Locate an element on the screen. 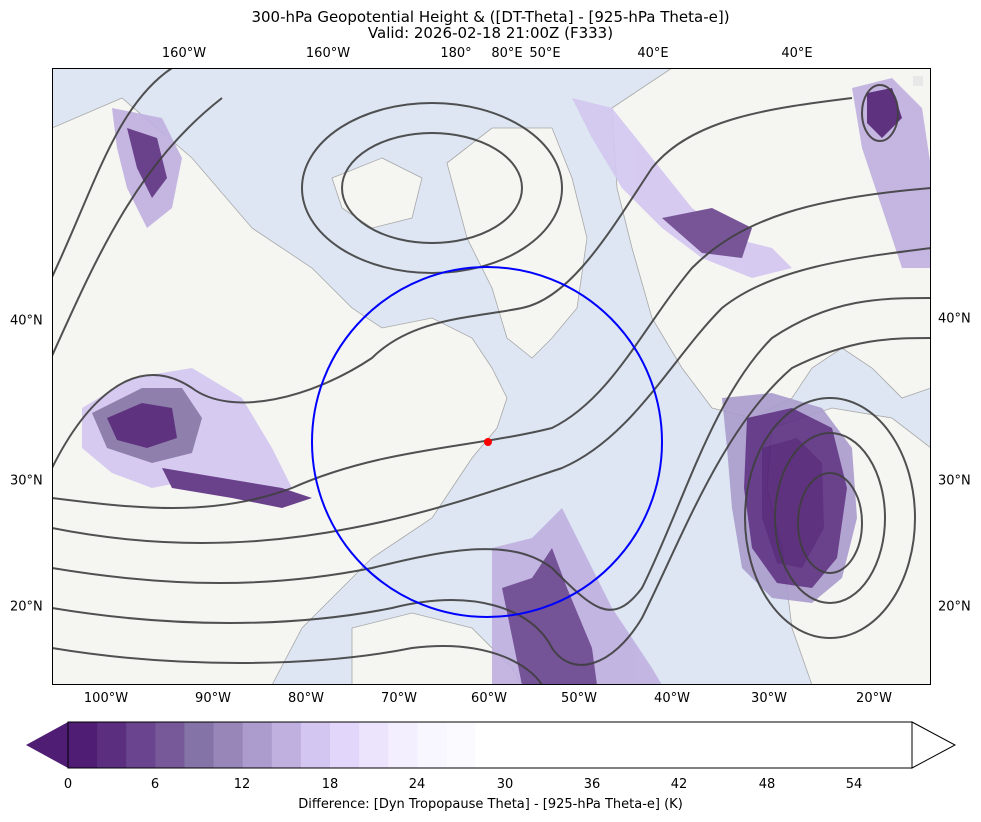 Image resolution: width=981 pixels, height=822 pixels. bottom-lon-label: 20°W is located at coordinates (874, 698).